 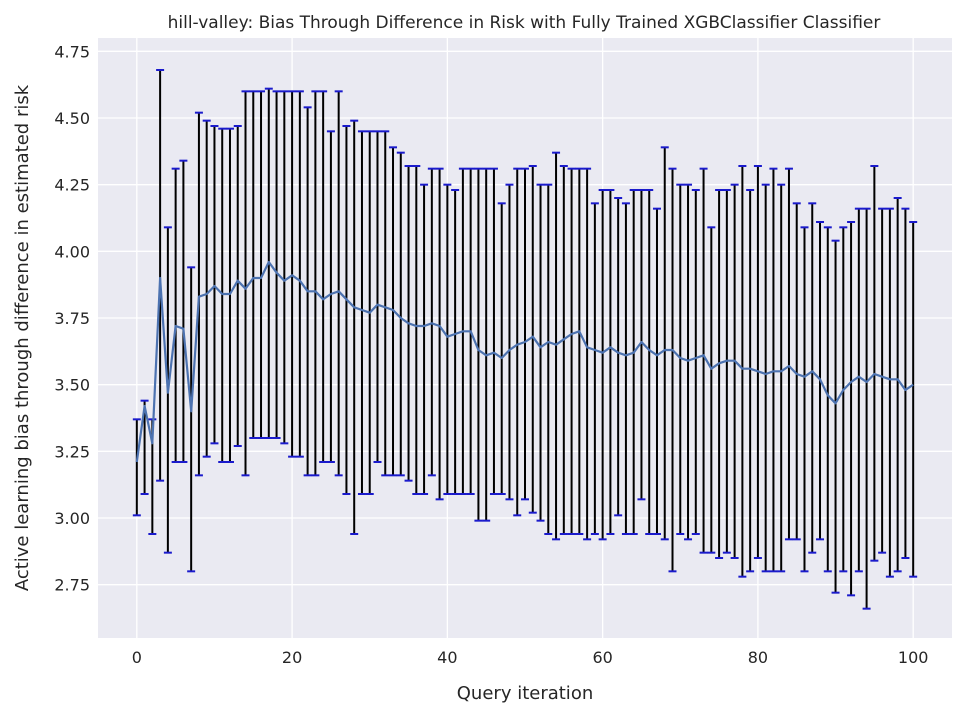 I want to click on x-tick-label: 0, so click(x=137, y=657).